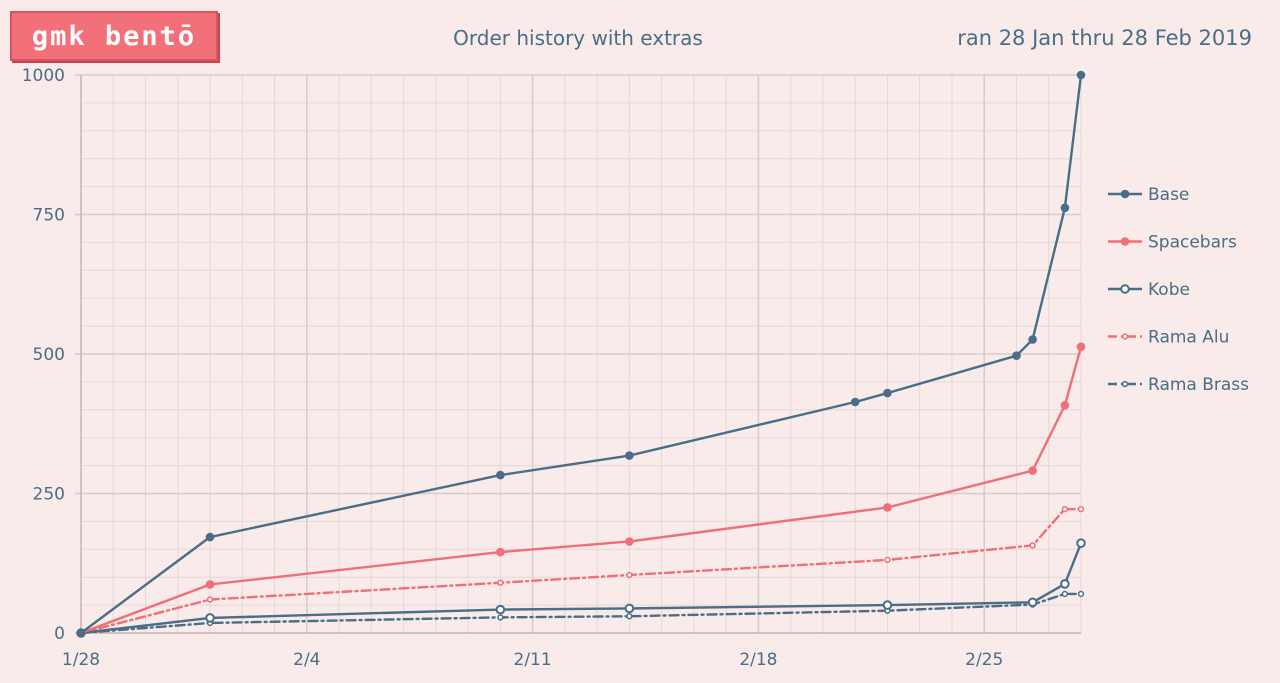 The width and height of the screenshot is (1280, 683). What do you see at coordinates (1198, 385) in the screenshot?
I see `legend-label: Rama Brass` at bounding box center [1198, 385].